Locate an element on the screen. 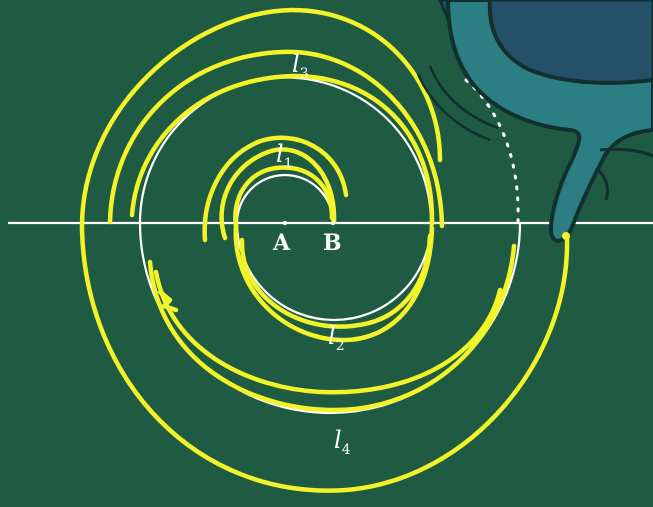 This screenshot has width=653, height=507. curve-label-l1: l1 is located at coordinates (284, 156).